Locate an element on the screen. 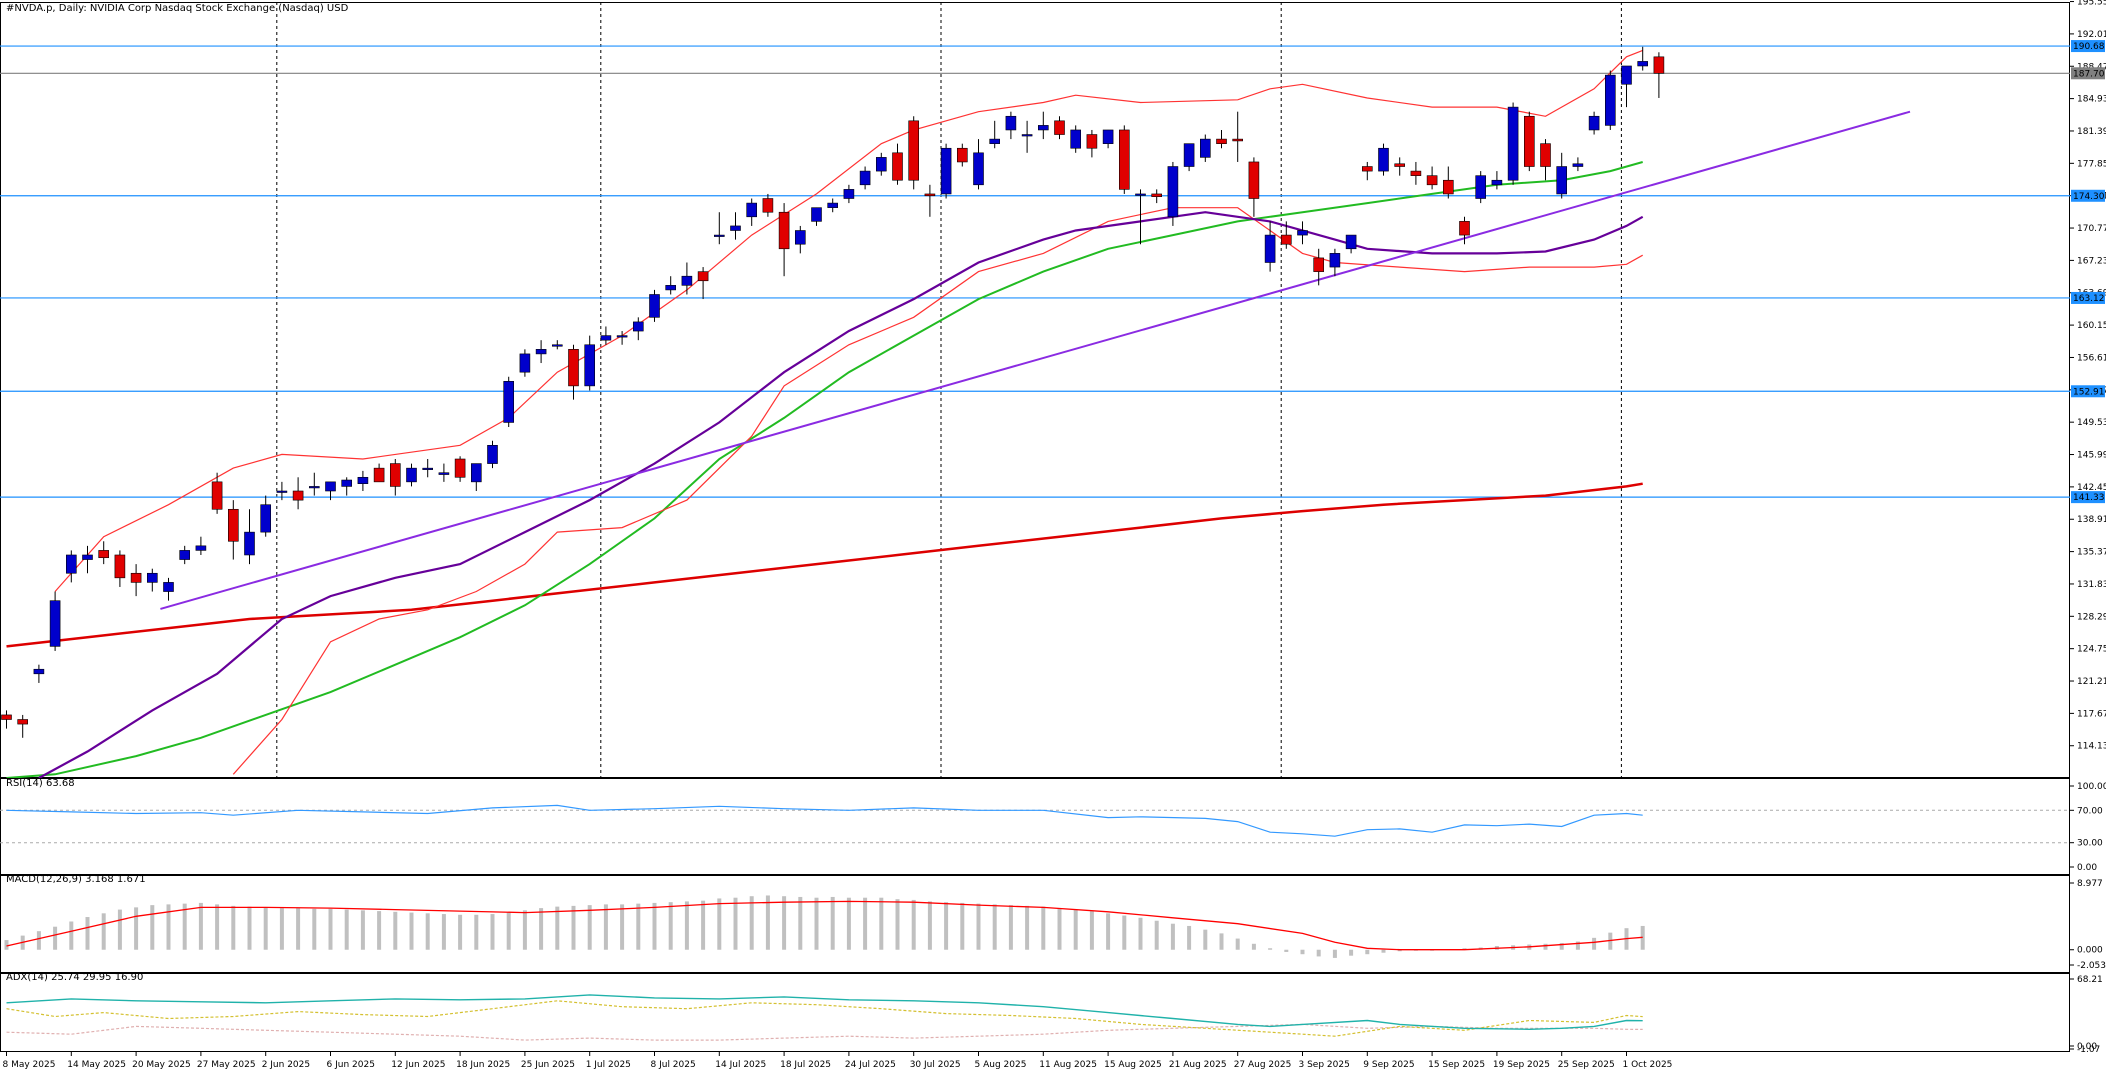  date-tick-label: 15 Aug 2025 is located at coordinates (1133, 1065).